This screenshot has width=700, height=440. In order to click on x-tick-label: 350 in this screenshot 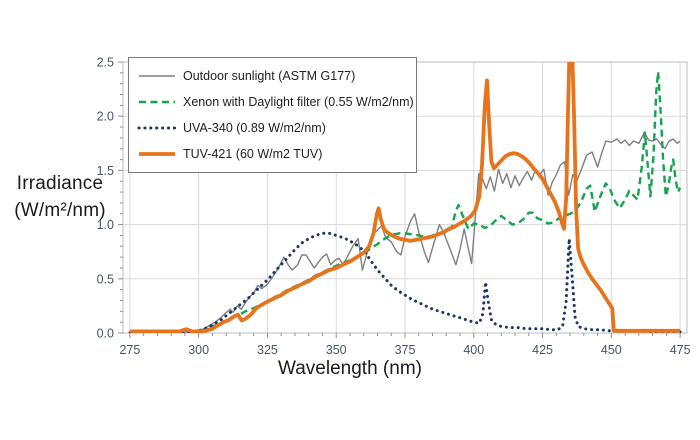, I will do `click(336, 350)`.